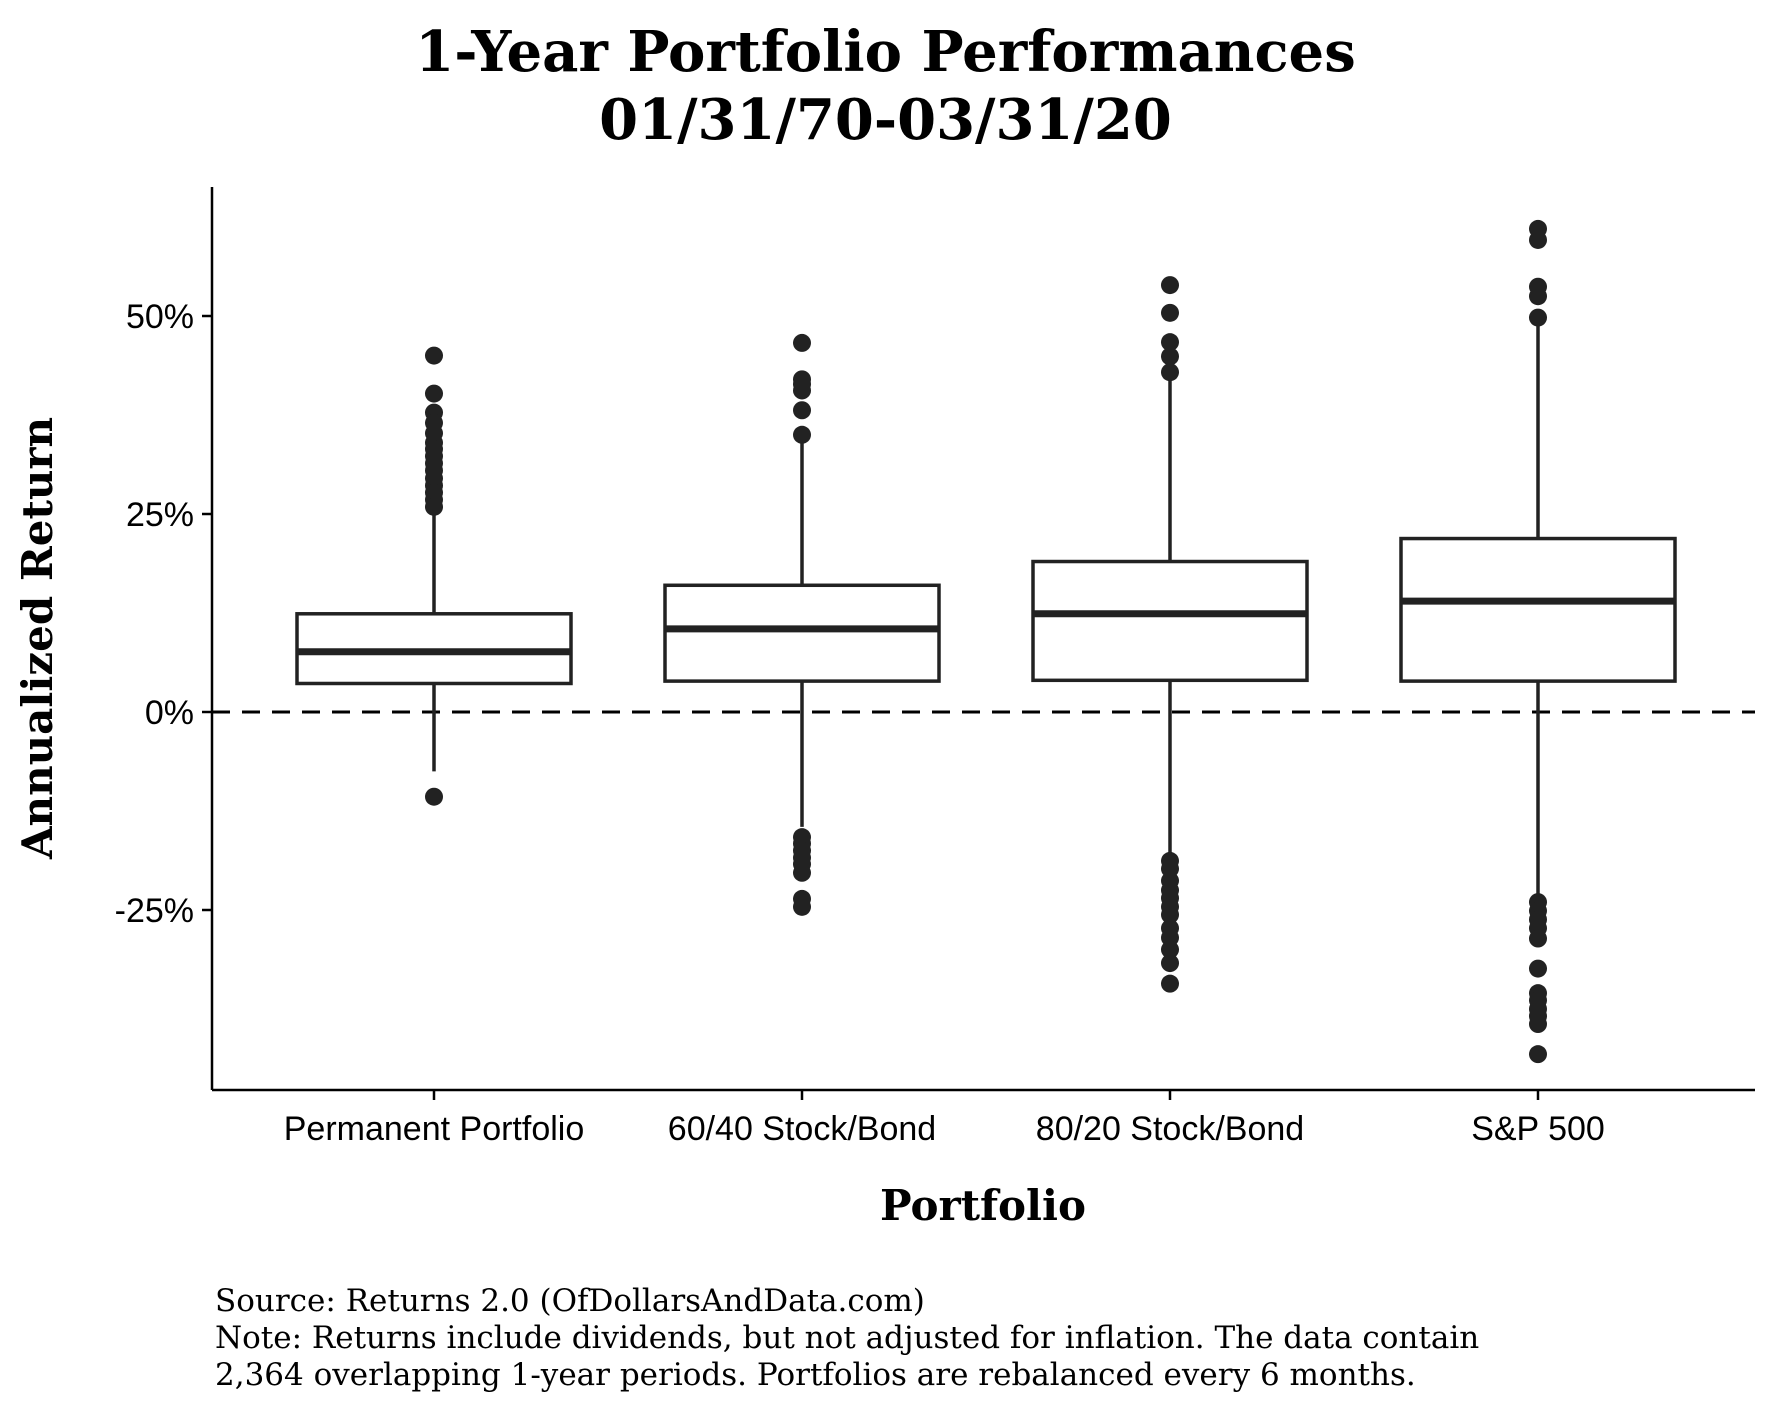 Image resolution: width=1771 pixels, height=1417 pixels. Describe the element at coordinates (885, 52) in the screenshot. I see `chart-title-line-1: 1-Year Portfolio Performances` at that location.